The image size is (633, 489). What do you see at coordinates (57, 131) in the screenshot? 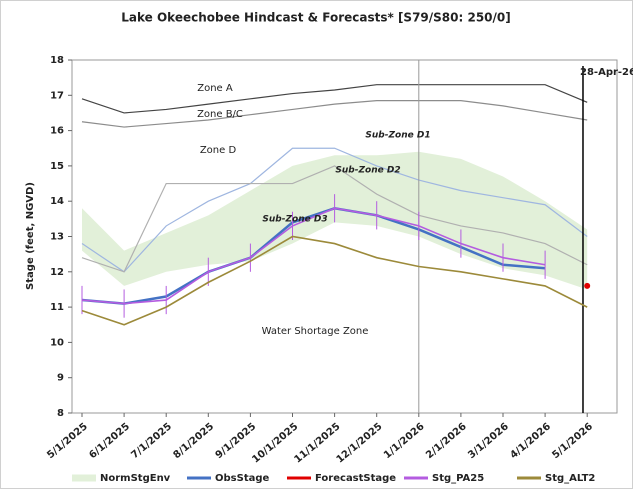
I see `y-tick-label: 16` at bounding box center [57, 131].